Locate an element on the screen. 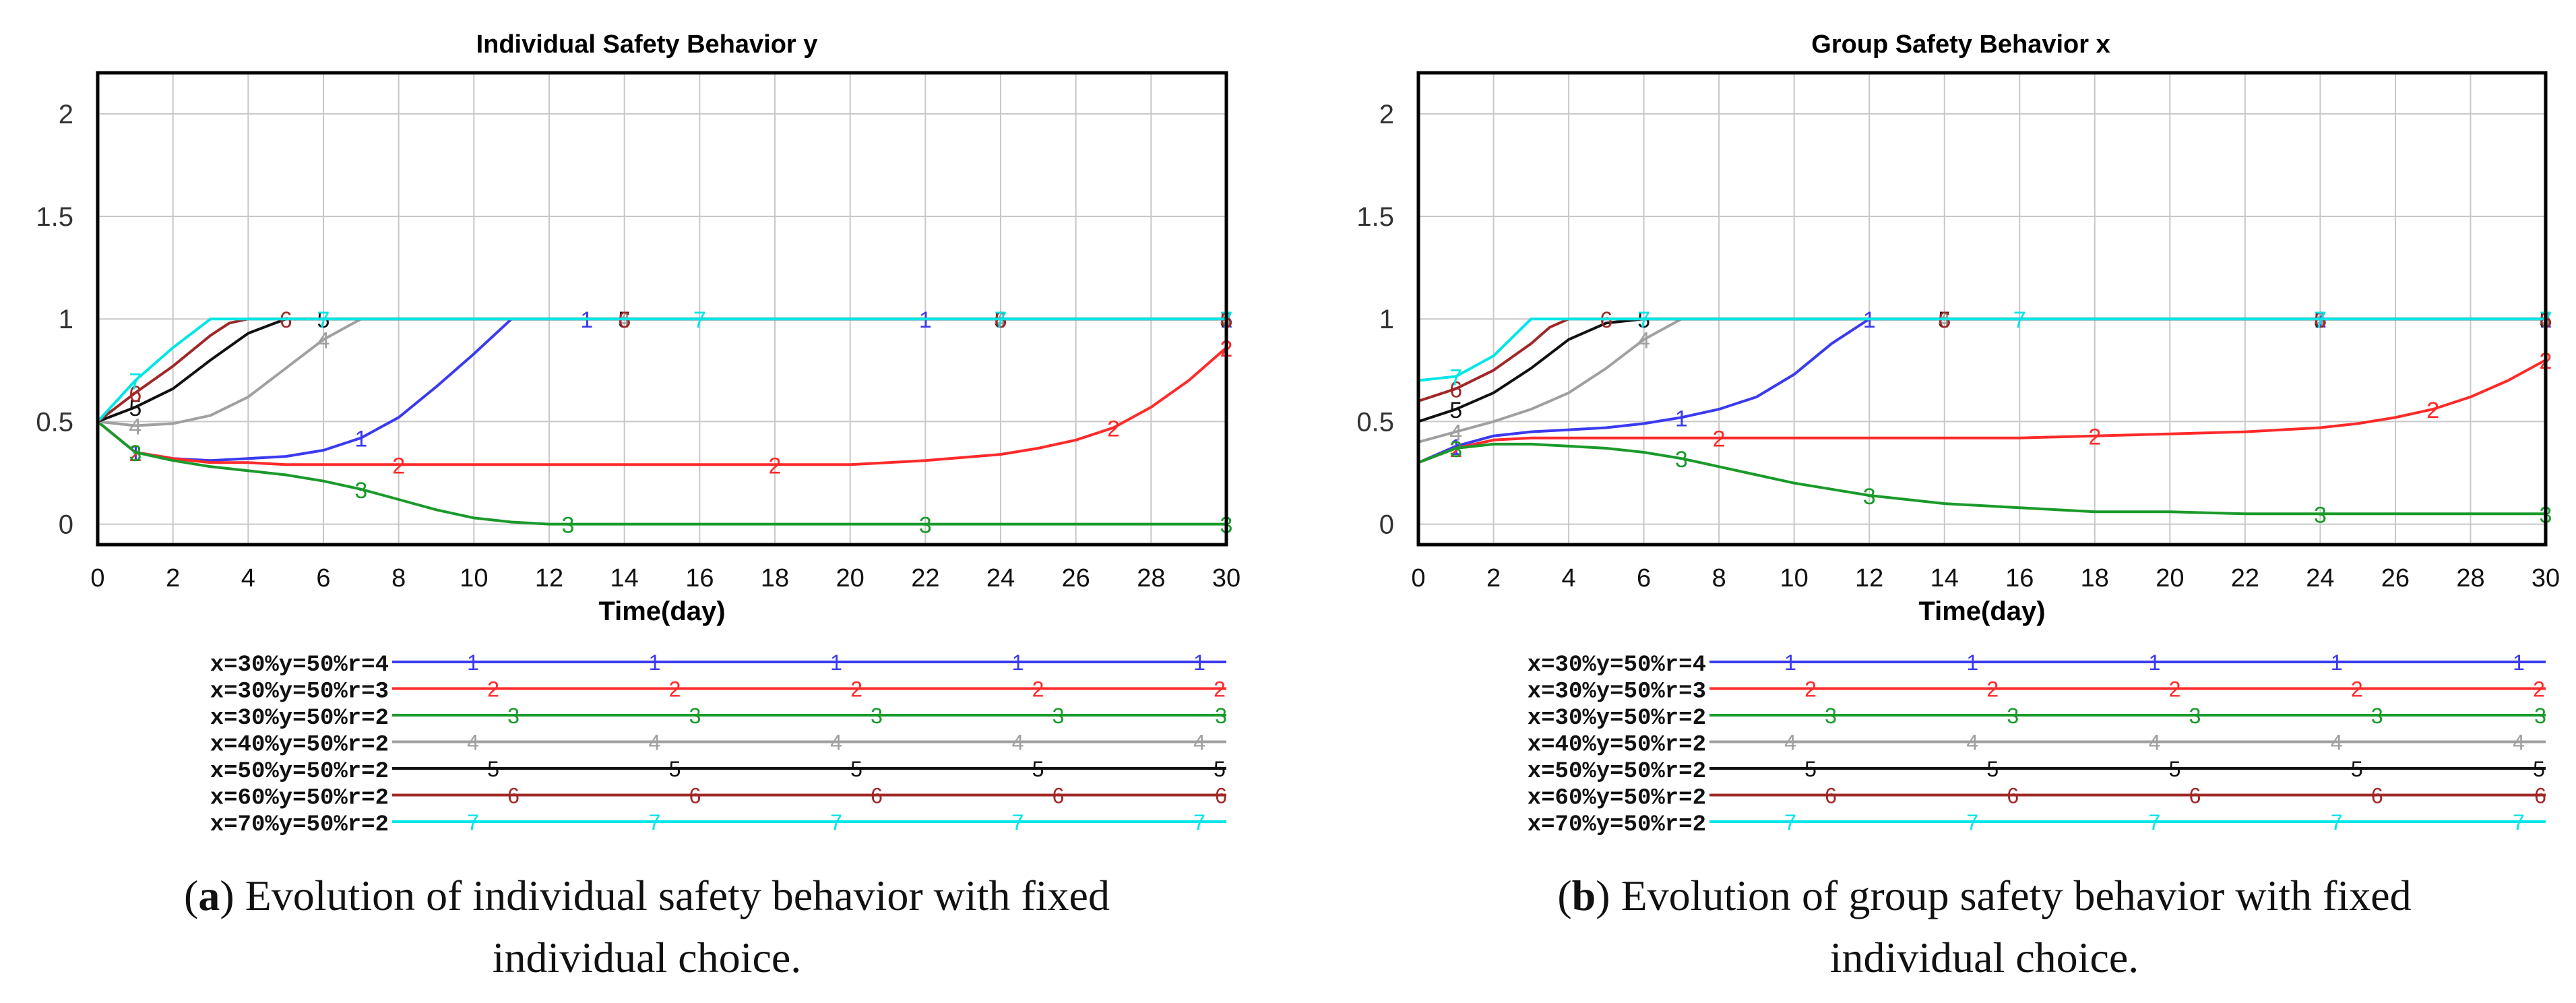 Image resolution: width=2576 pixels, height=1003 pixels. y-tick-label: 2 is located at coordinates (66, 114).